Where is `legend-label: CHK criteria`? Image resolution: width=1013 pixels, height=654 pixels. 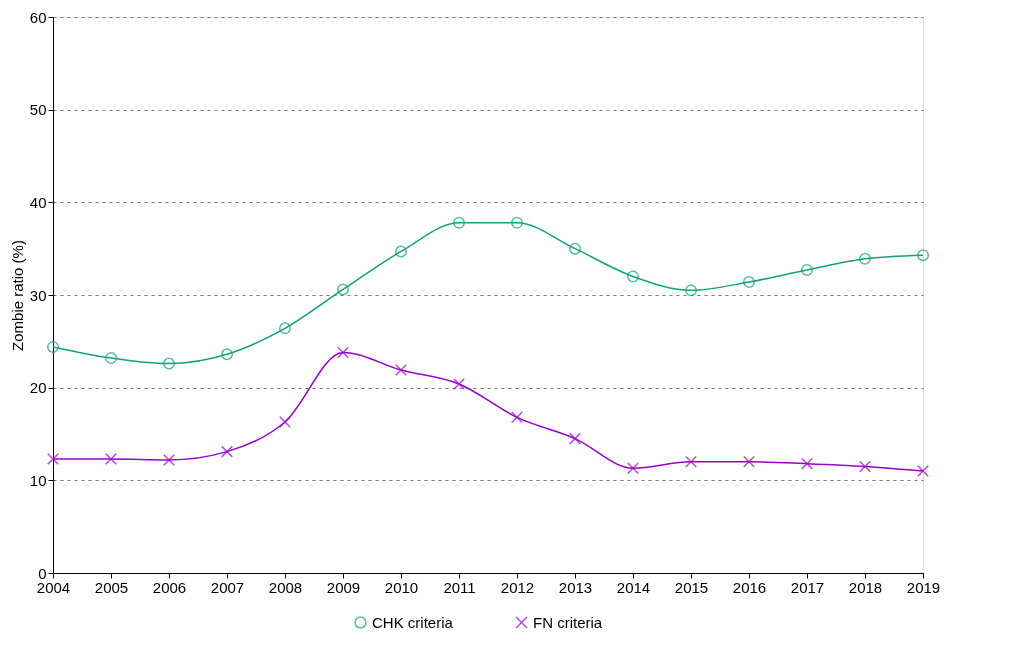 legend-label: CHK criteria is located at coordinates (413, 622).